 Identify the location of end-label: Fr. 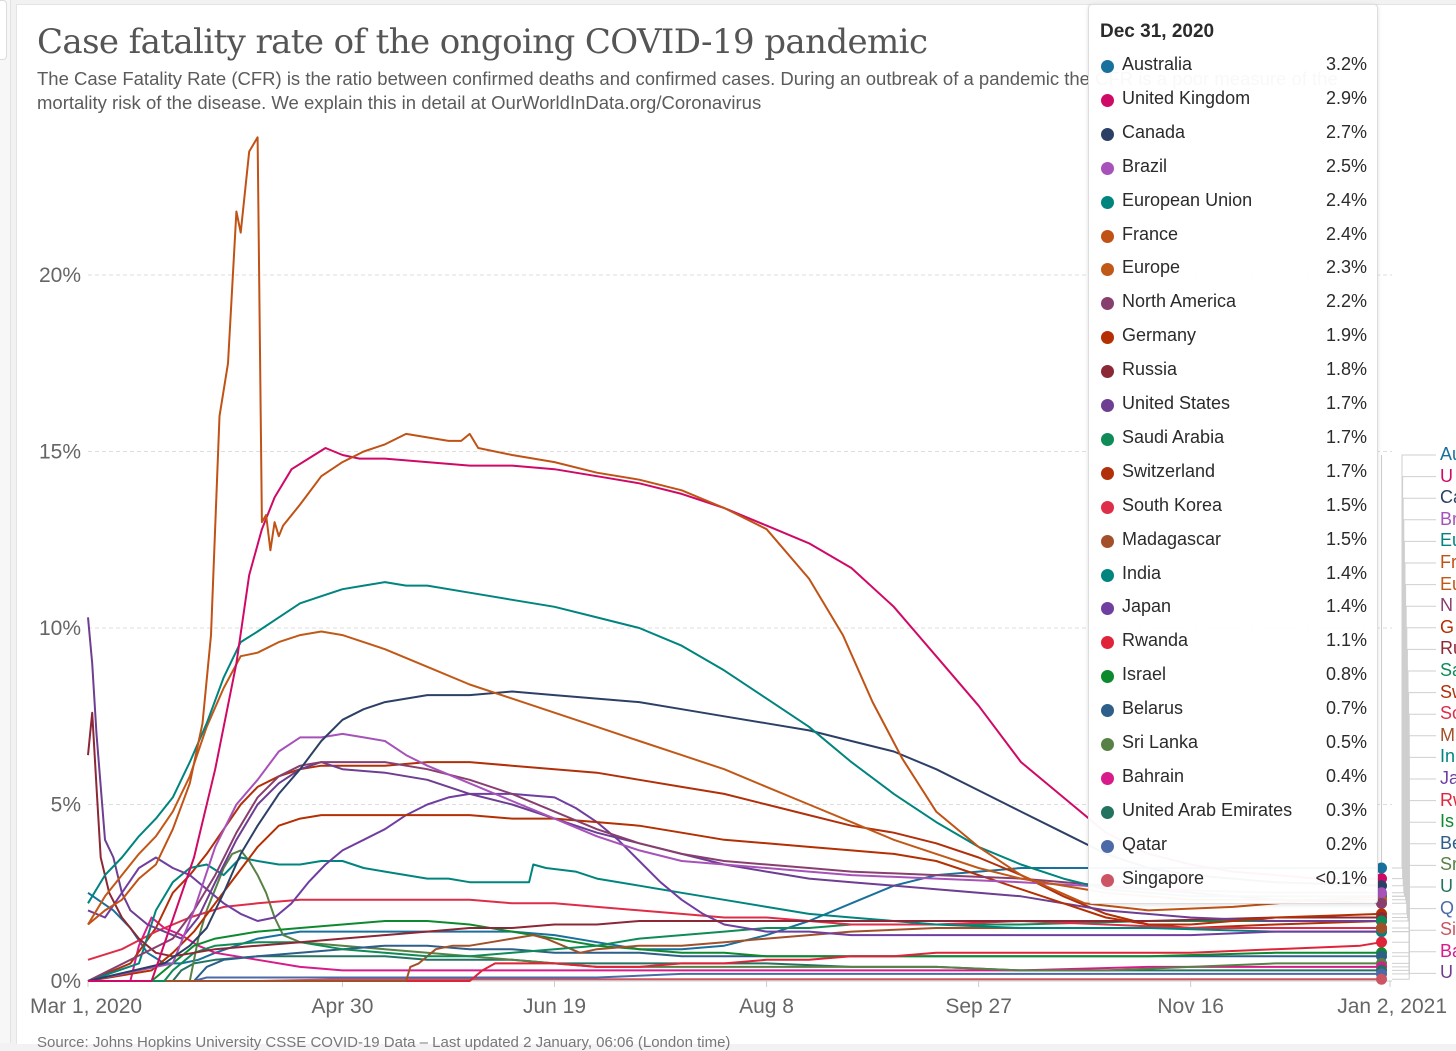
(1448, 562).